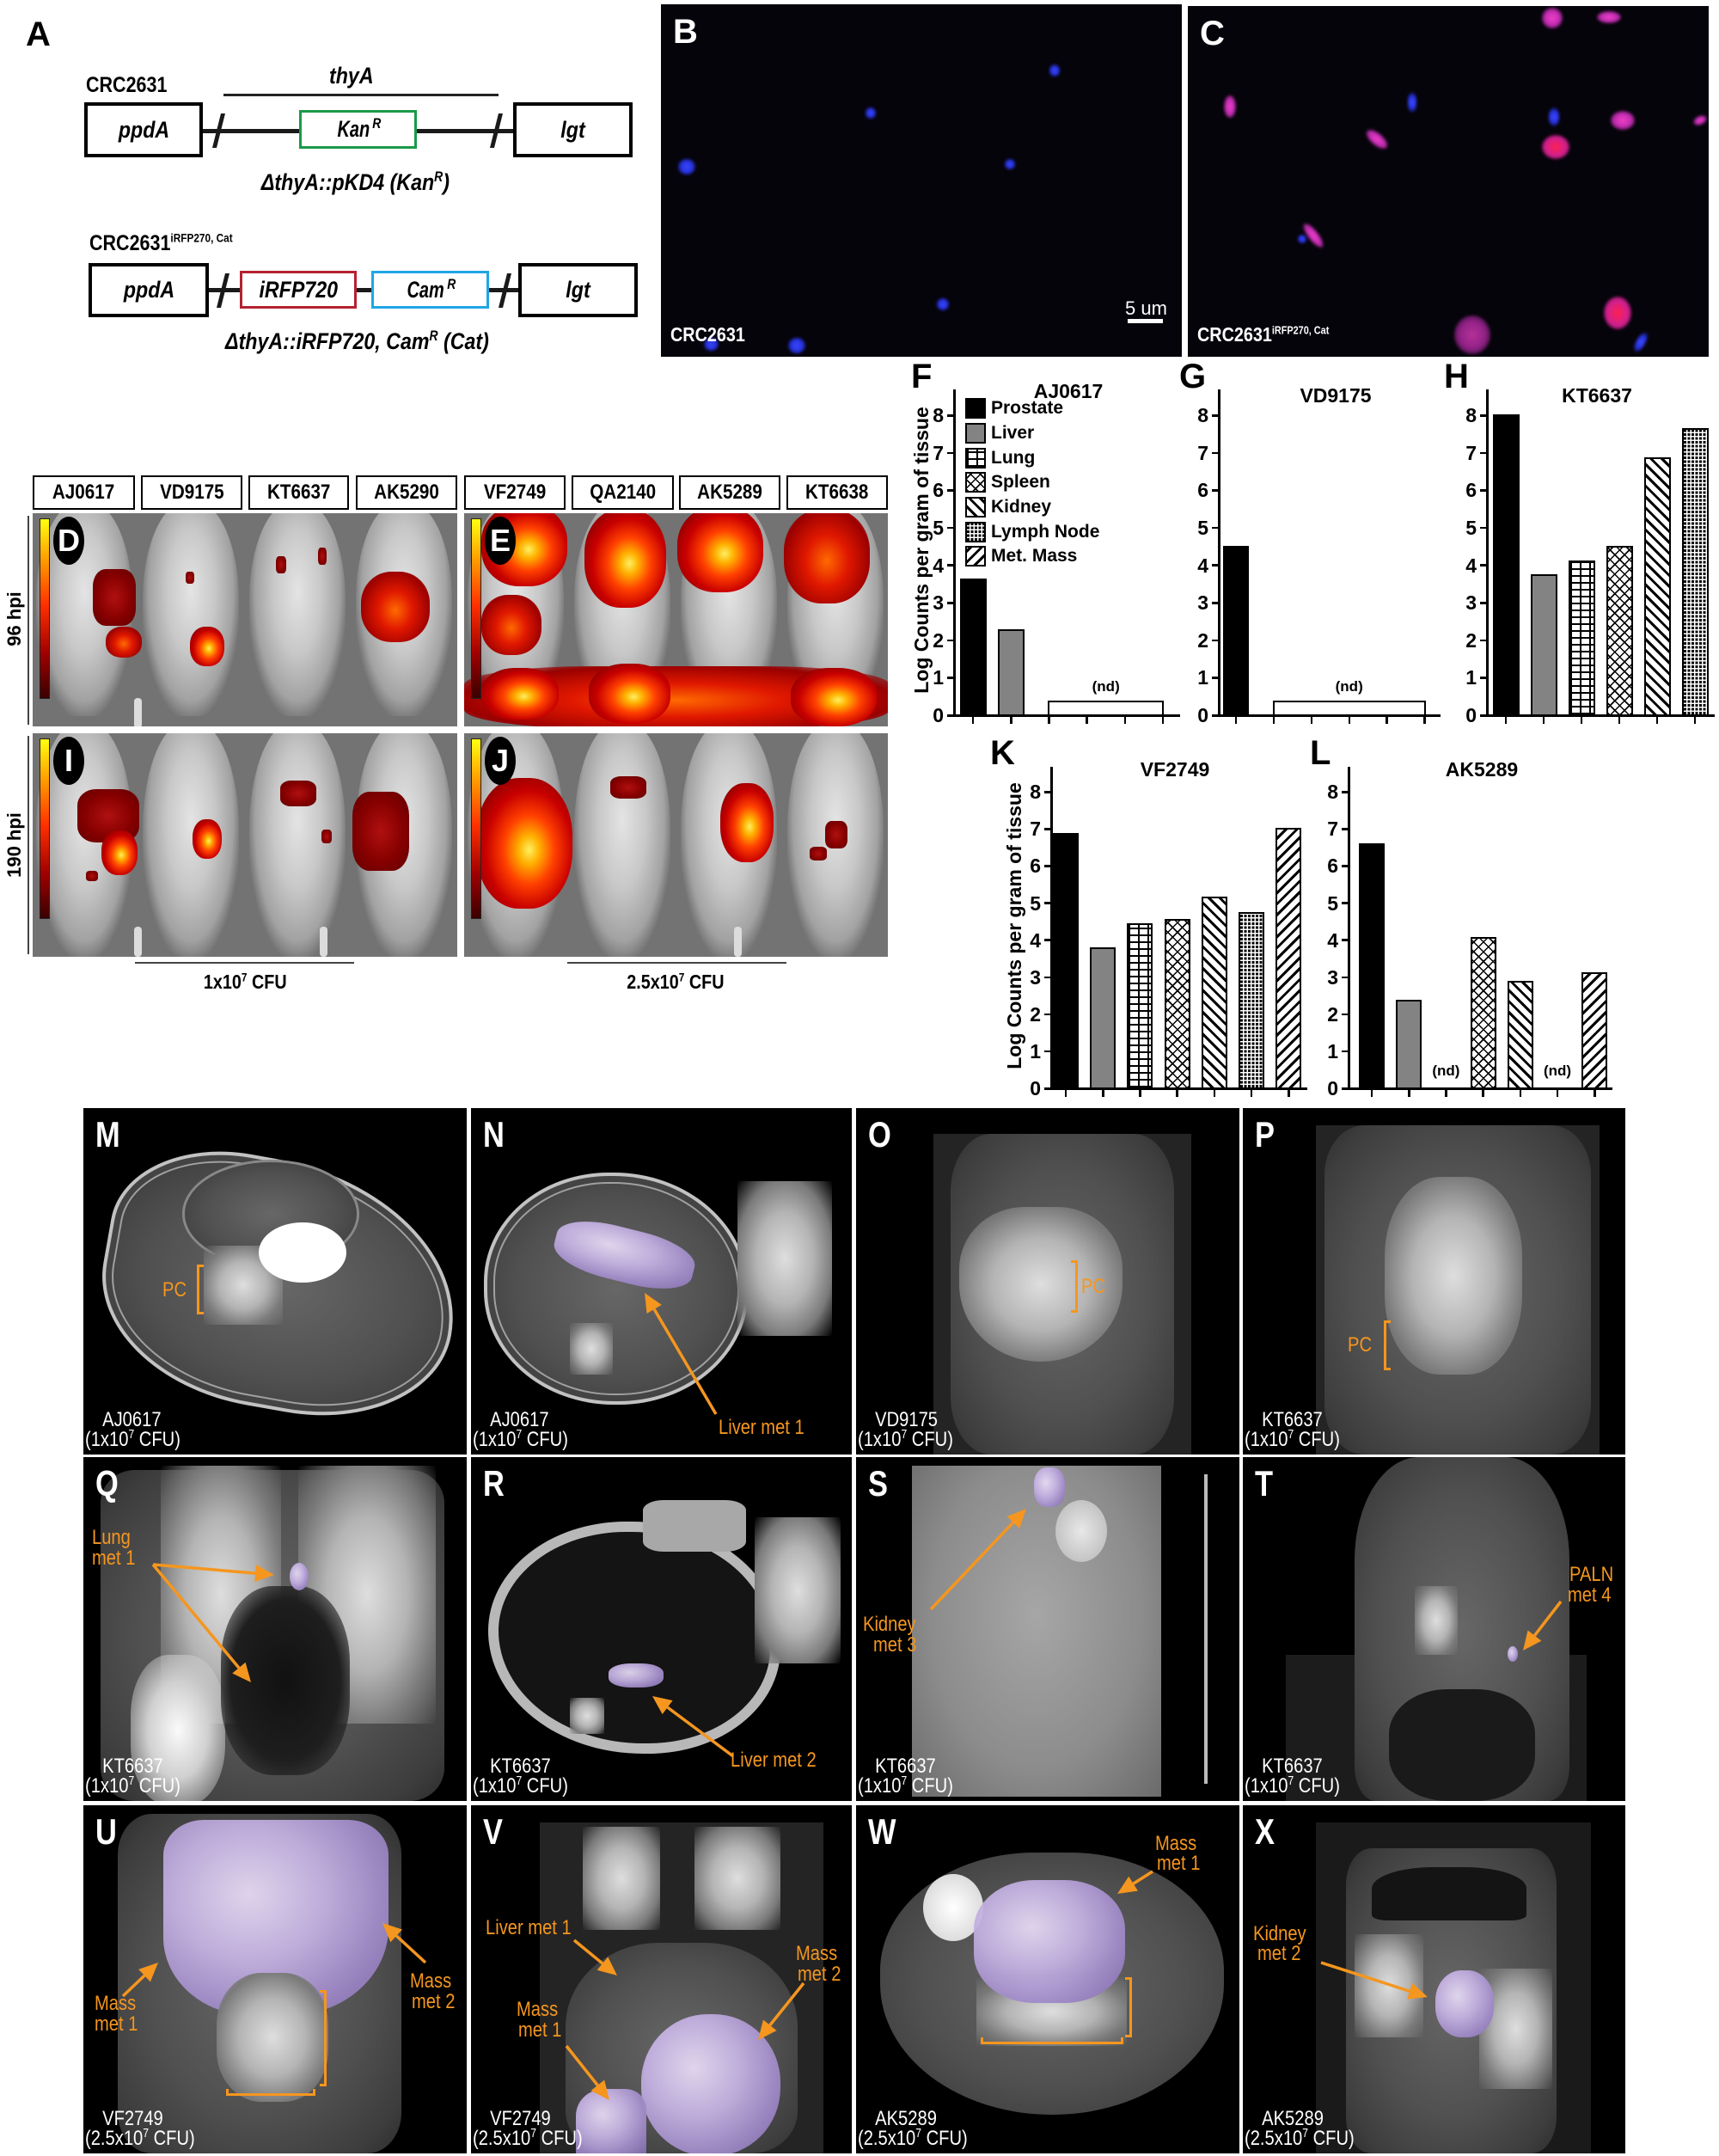 This screenshot has height=2156, width=1719. What do you see at coordinates (357, 341) in the screenshot?
I see `genotype-caption: ΔthyA::iRFP720, CamR (Cat)` at bounding box center [357, 341].